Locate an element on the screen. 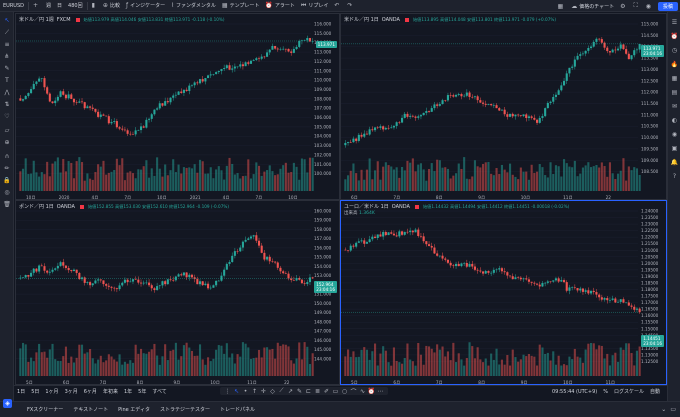  volume-bar is located at coordinates (399, 369).